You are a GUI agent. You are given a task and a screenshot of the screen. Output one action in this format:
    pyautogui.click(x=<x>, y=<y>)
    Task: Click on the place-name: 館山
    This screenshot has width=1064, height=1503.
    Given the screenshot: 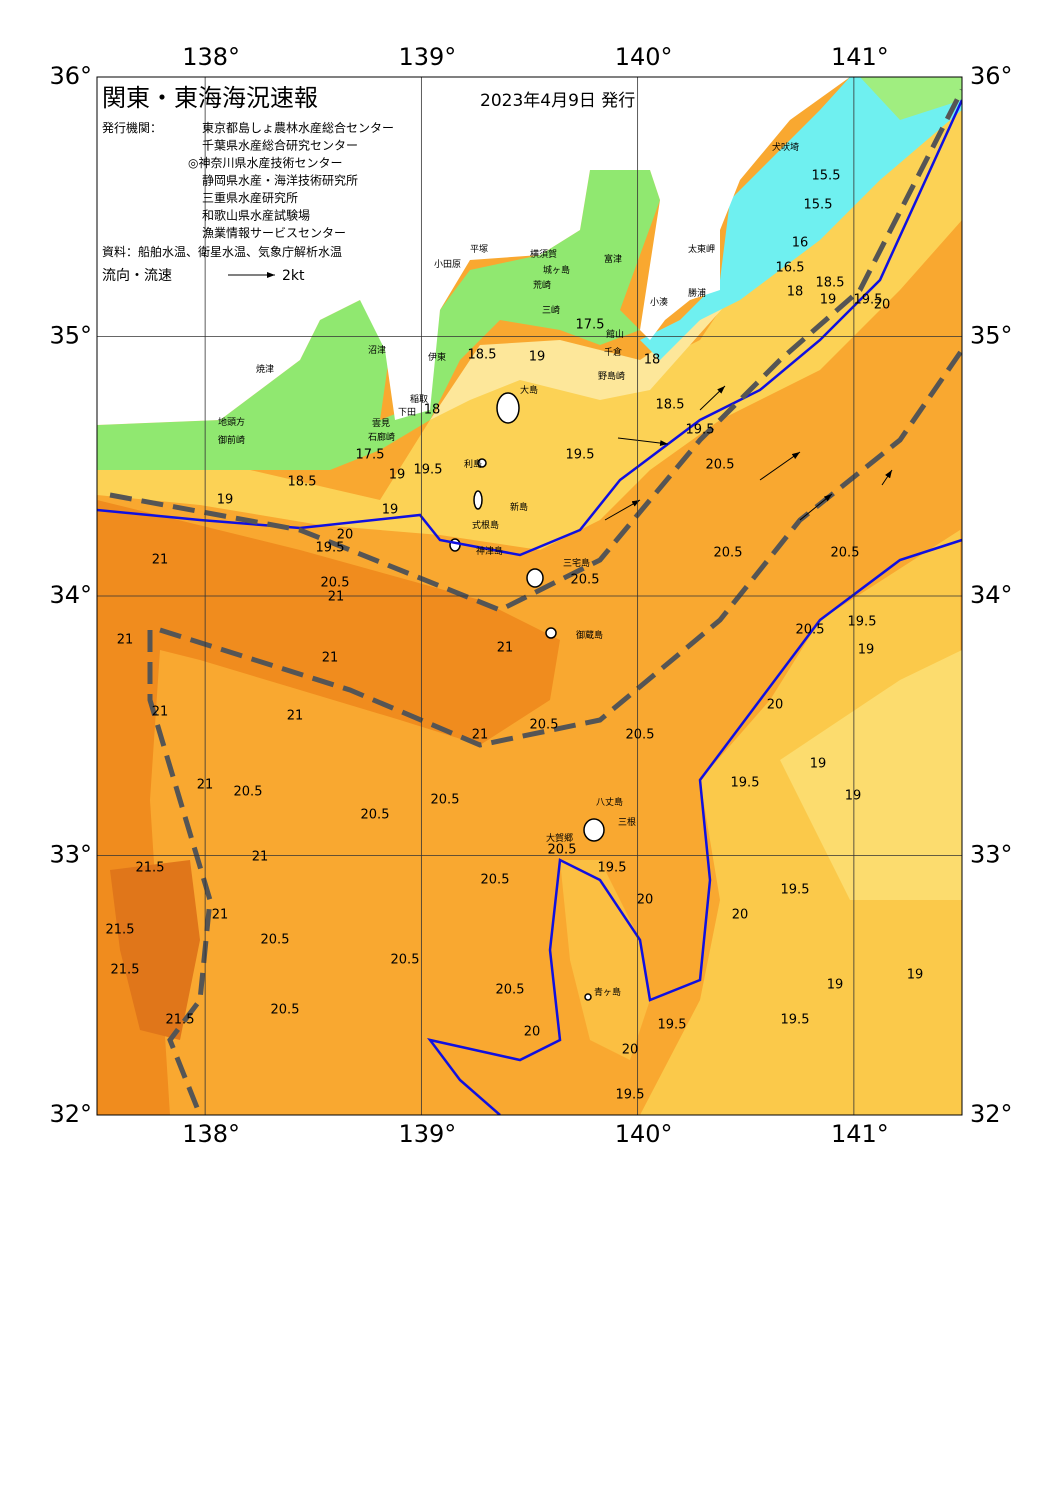 What is the action you would take?
    pyautogui.click(x=615, y=334)
    